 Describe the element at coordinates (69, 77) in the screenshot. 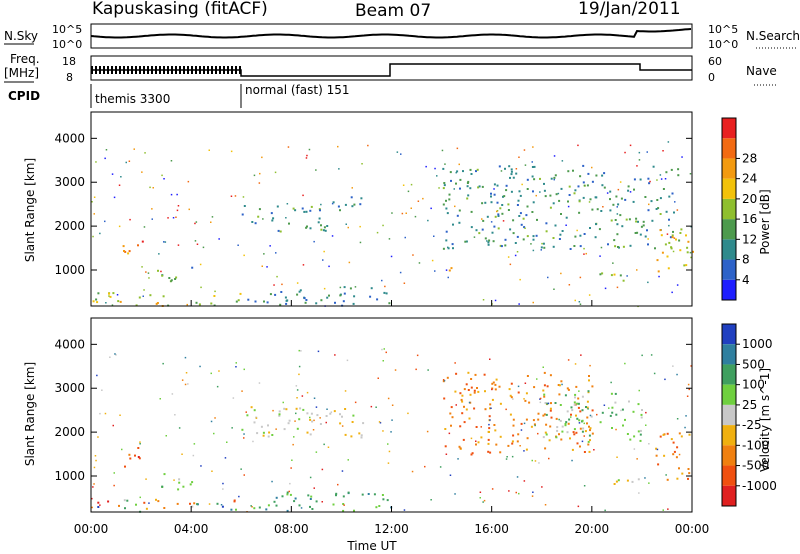

I see `freq-tick-low: 8` at that location.